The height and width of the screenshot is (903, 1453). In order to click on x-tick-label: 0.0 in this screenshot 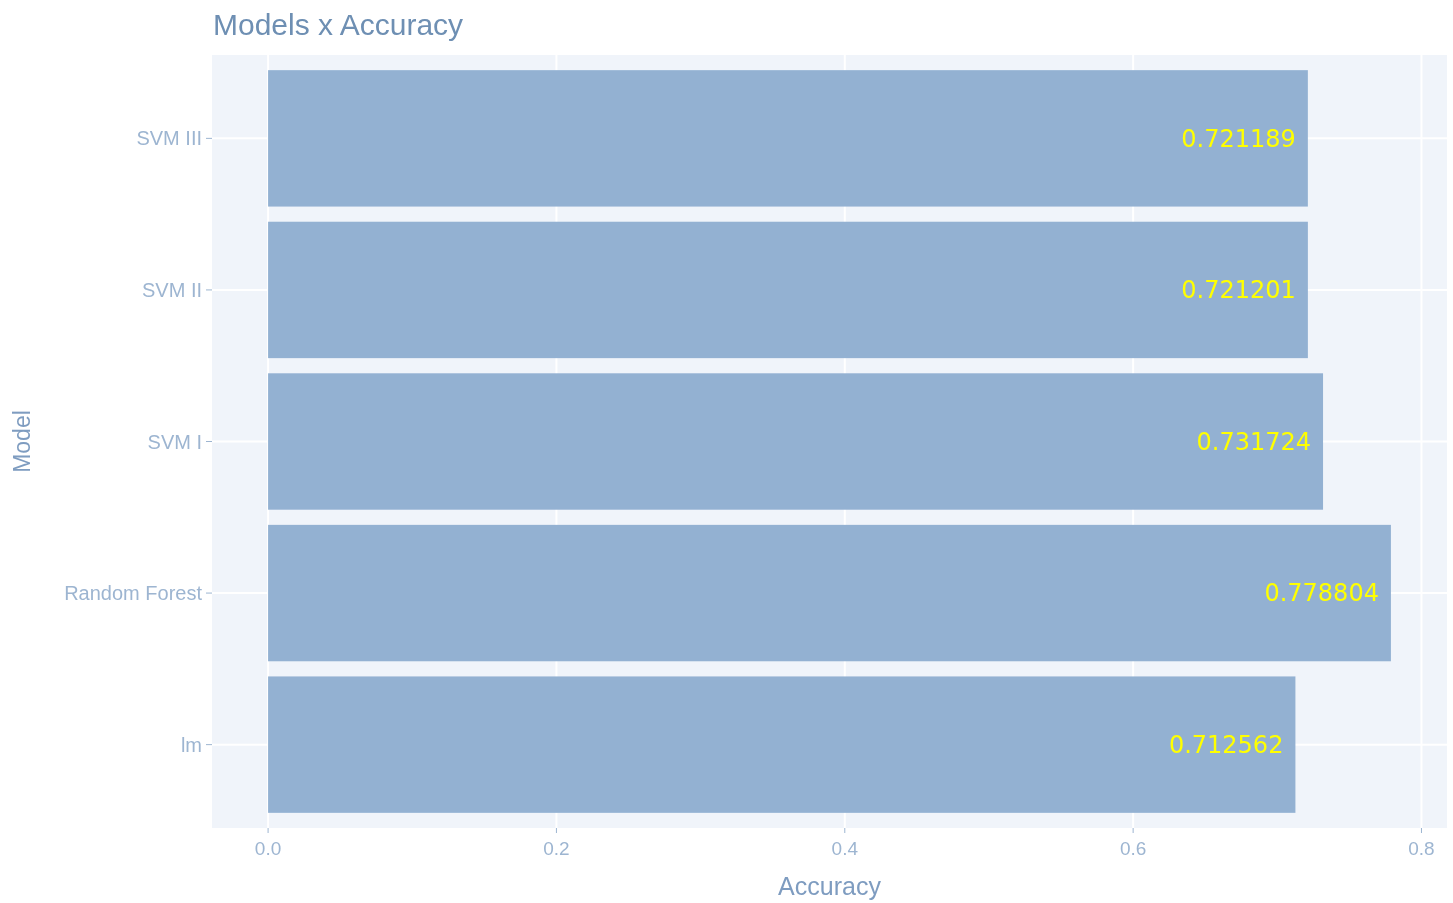, I will do `click(268, 848)`.